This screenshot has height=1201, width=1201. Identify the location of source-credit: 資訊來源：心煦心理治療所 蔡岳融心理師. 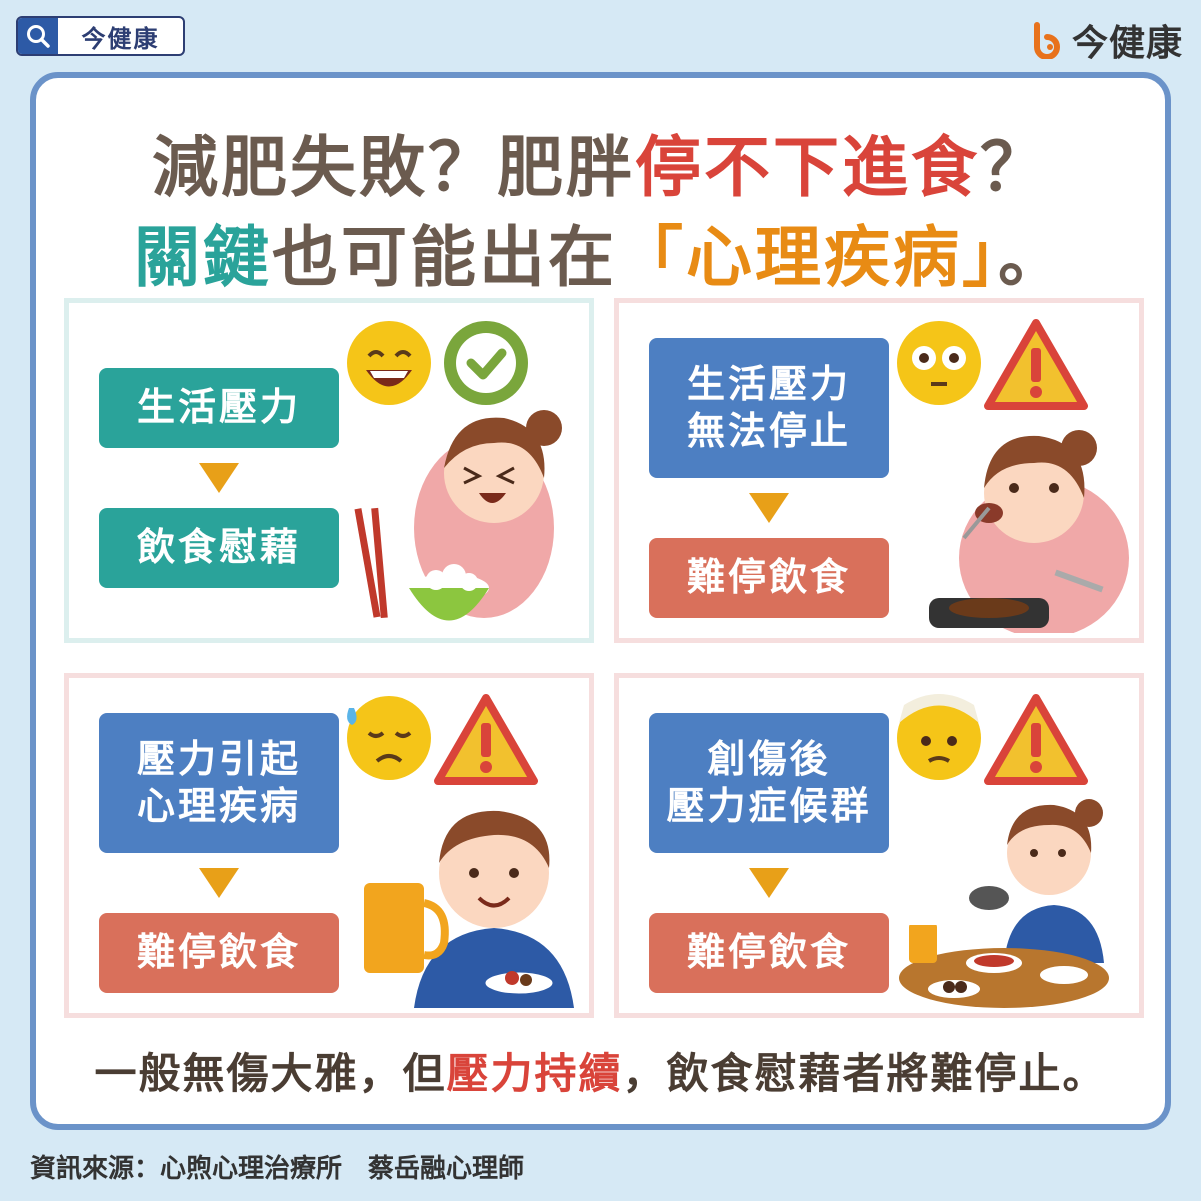
(277, 1169).